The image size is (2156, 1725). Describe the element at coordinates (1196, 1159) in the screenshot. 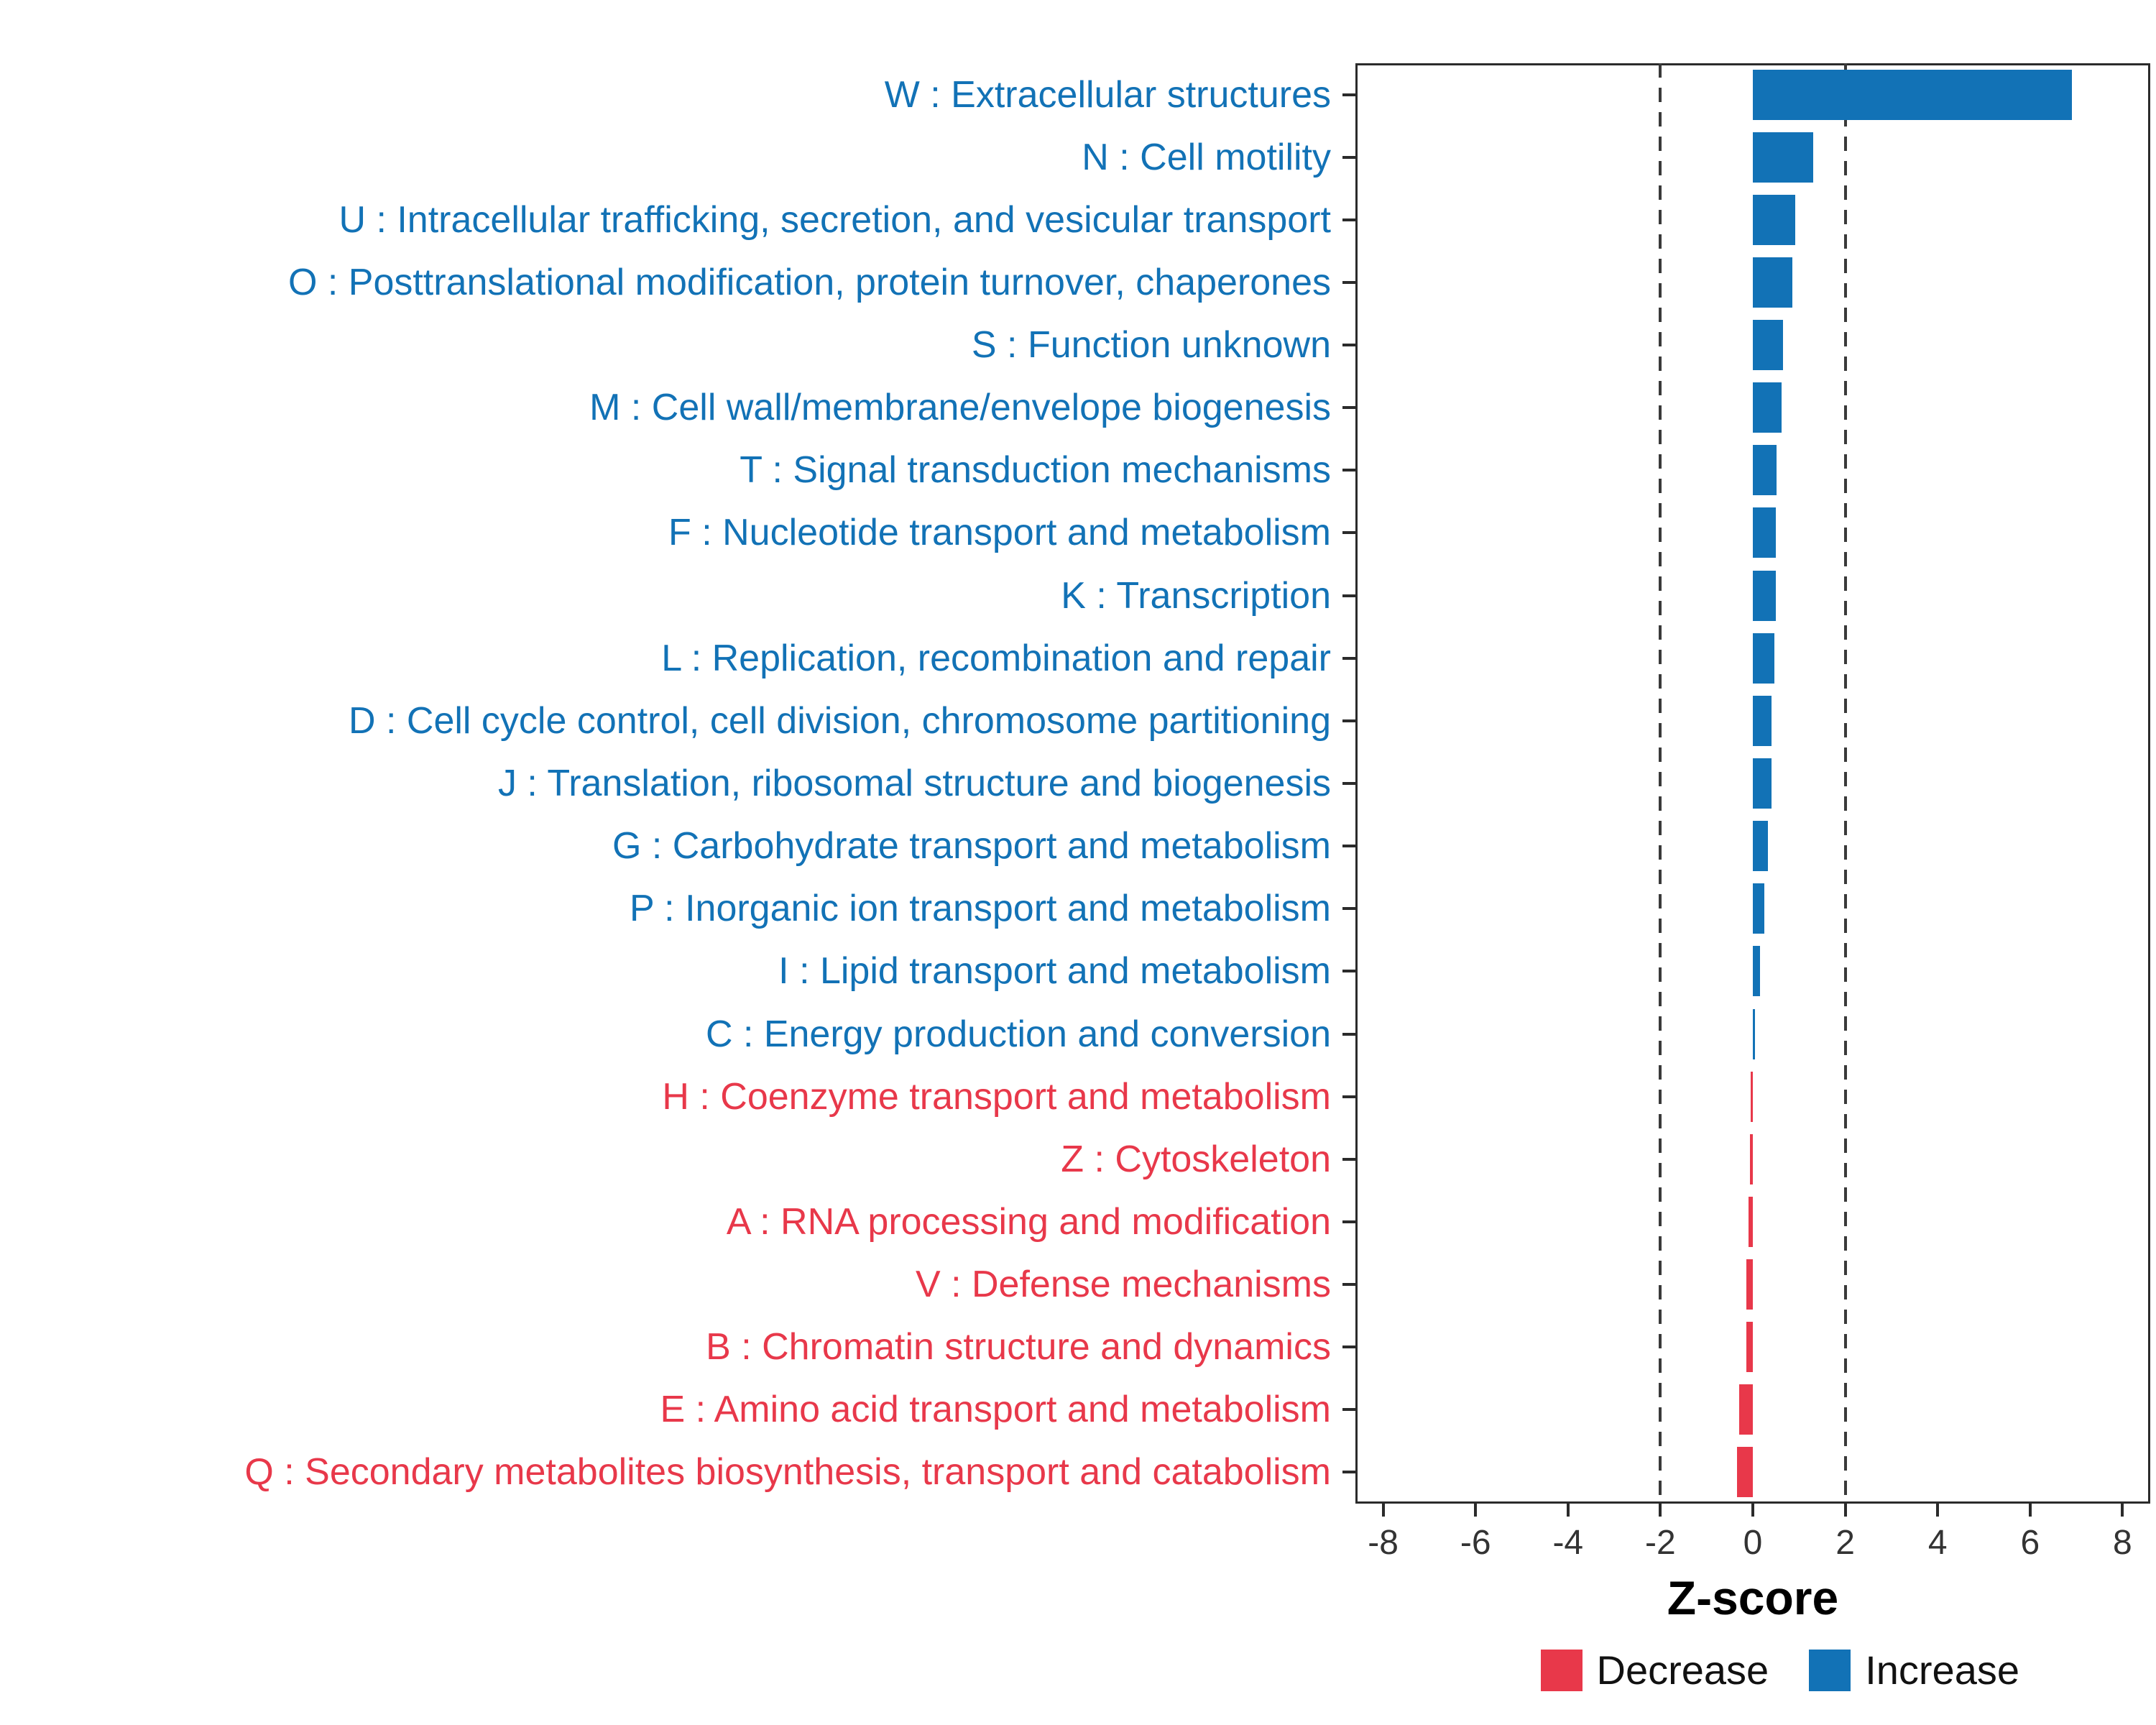

I see `y-axis-category-label: Z : Cytoskeleton` at that location.